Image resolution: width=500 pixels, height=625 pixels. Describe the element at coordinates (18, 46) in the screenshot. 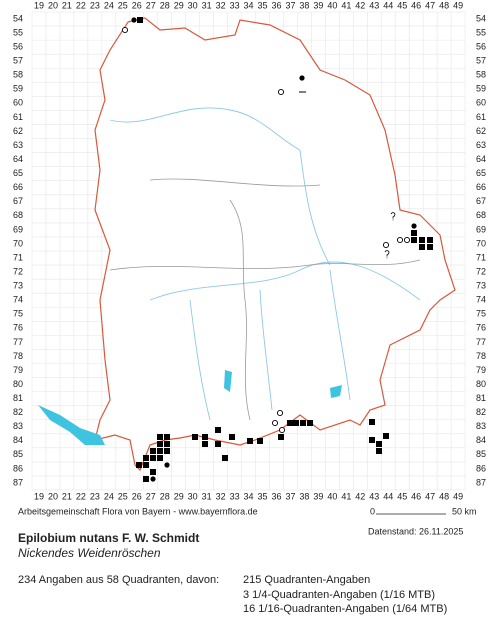

I see `row-label: 56` at that location.